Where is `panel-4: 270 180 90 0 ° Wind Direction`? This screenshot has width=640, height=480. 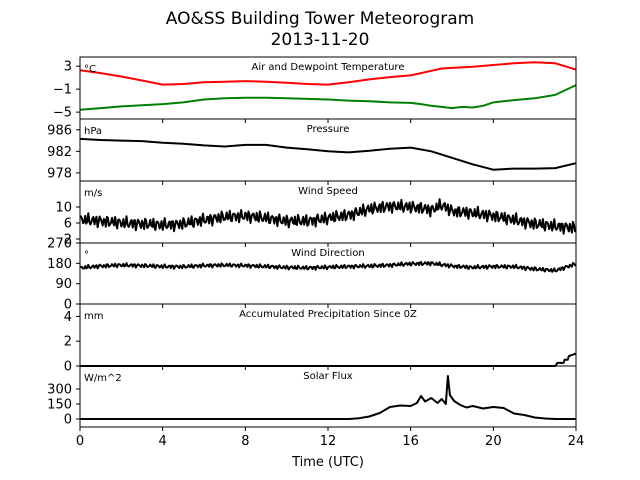 panel-4: 270 180 90 0 ° Wind Direction is located at coordinates (312, 275).